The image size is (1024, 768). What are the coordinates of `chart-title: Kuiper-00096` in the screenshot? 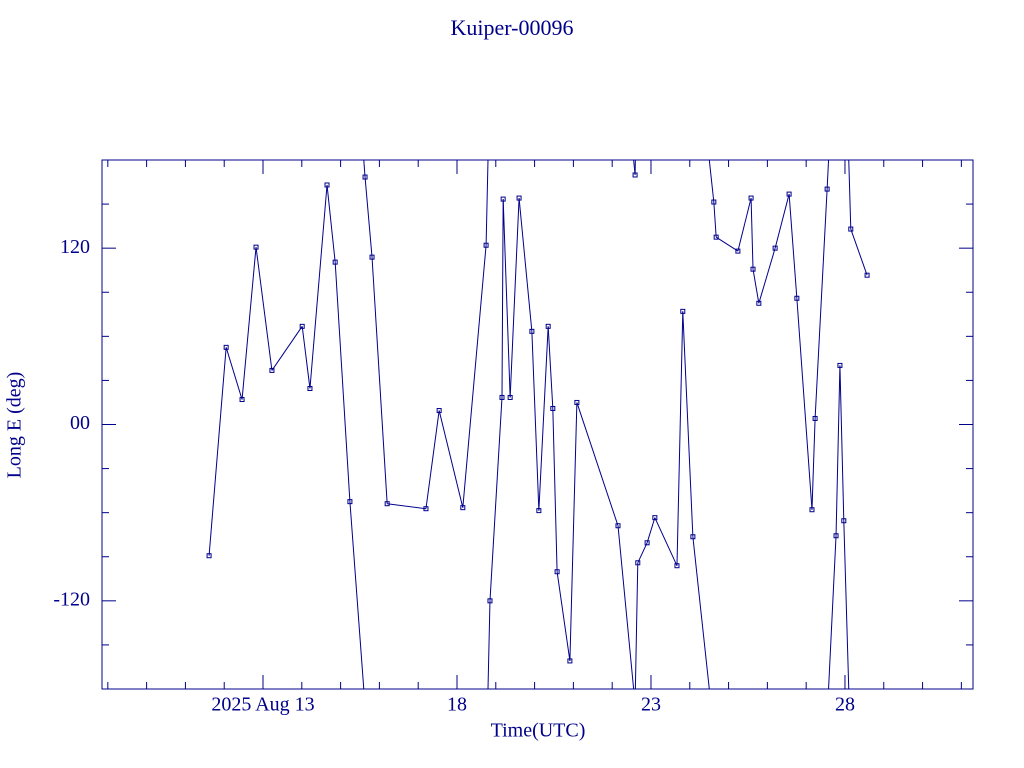 It's located at (512, 27).